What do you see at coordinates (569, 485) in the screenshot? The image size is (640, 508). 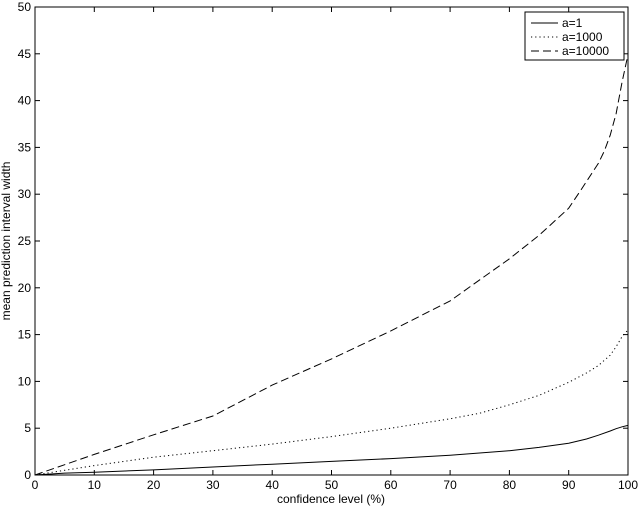 I see `x-tick-label: 90` at bounding box center [569, 485].